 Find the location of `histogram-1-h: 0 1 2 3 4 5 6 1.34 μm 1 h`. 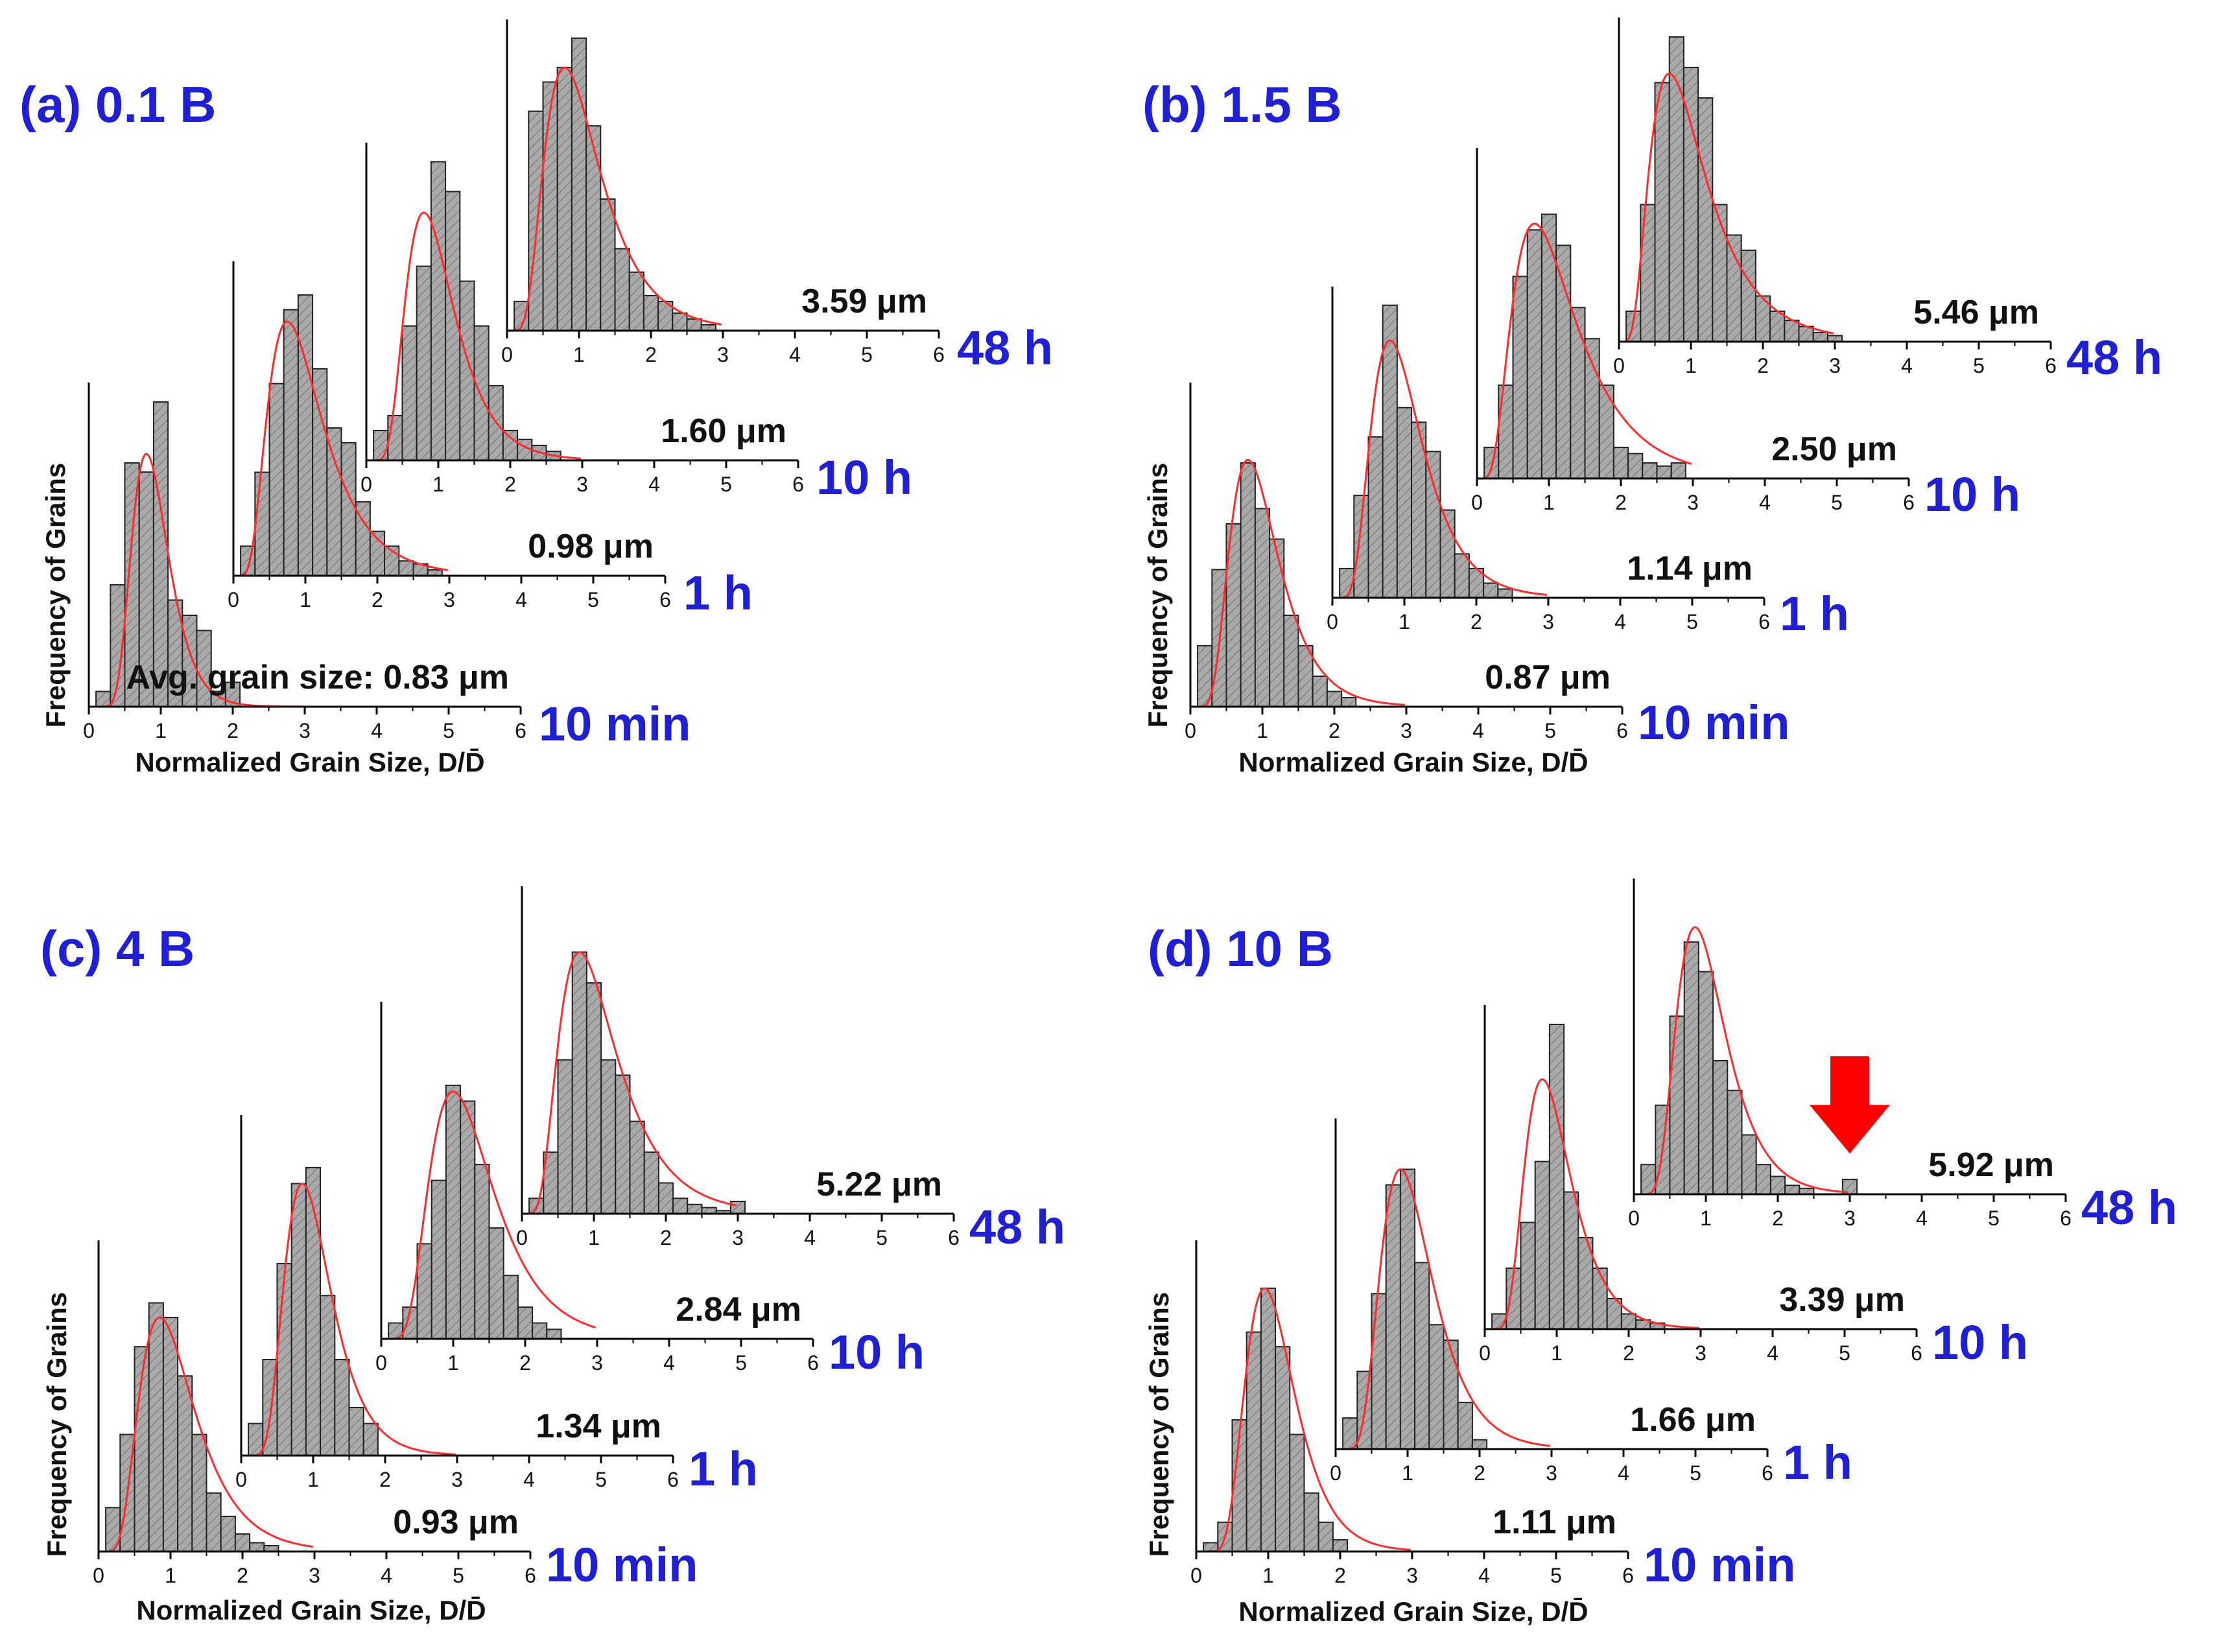

histogram-1-h: 0 1 2 3 4 5 6 1.34 μm 1 h is located at coordinates (496, 1306).